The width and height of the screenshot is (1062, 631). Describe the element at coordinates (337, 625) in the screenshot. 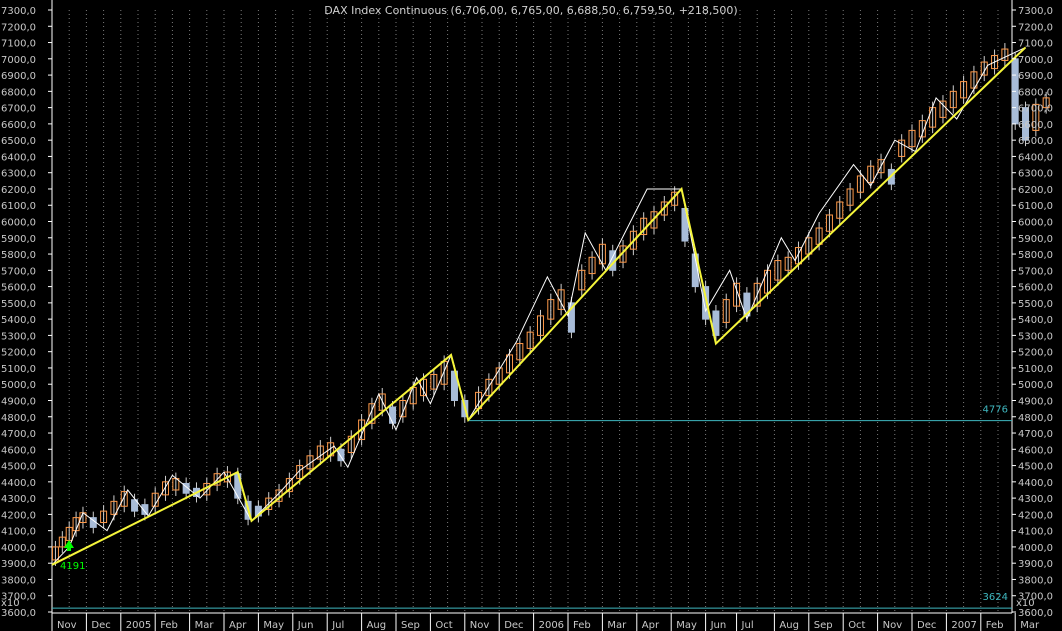

I see `x-tick-label: Jul` at that location.